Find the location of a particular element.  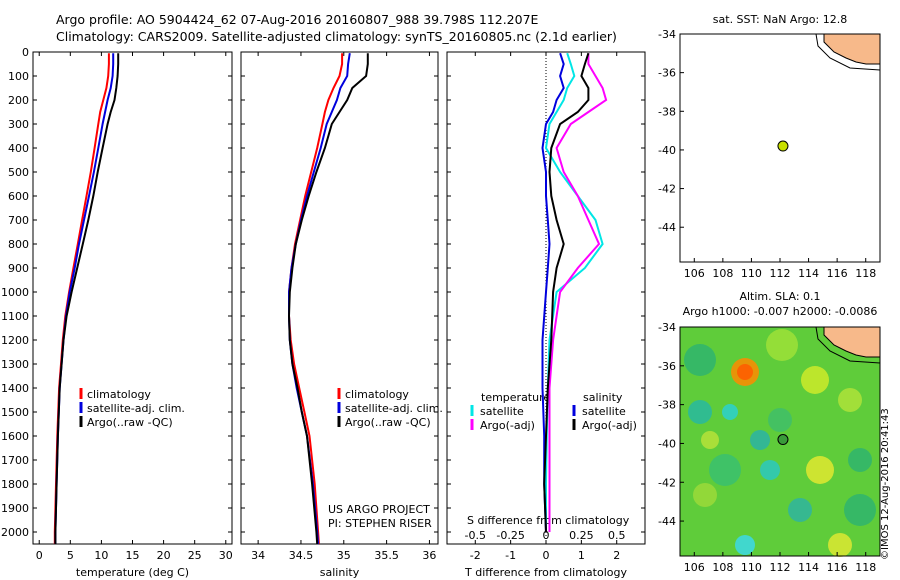

temperature-series-argo-raw-qc- is located at coordinates (87, 298).